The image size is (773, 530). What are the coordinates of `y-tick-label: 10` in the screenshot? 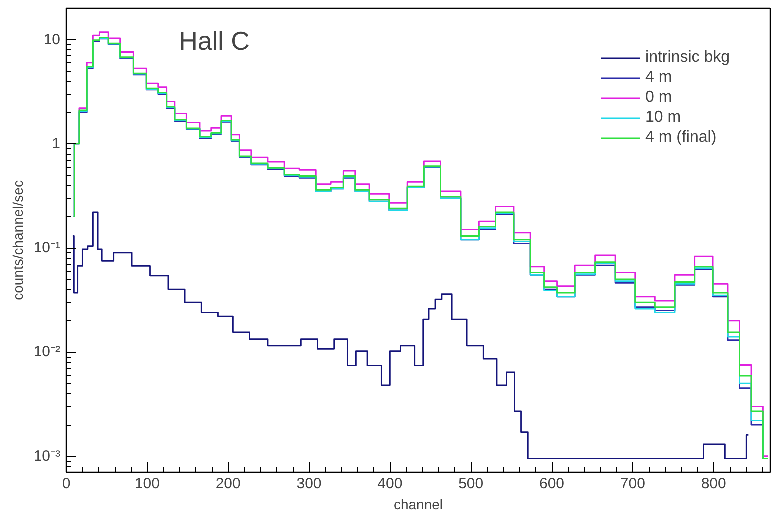 It's located at (52, 39).